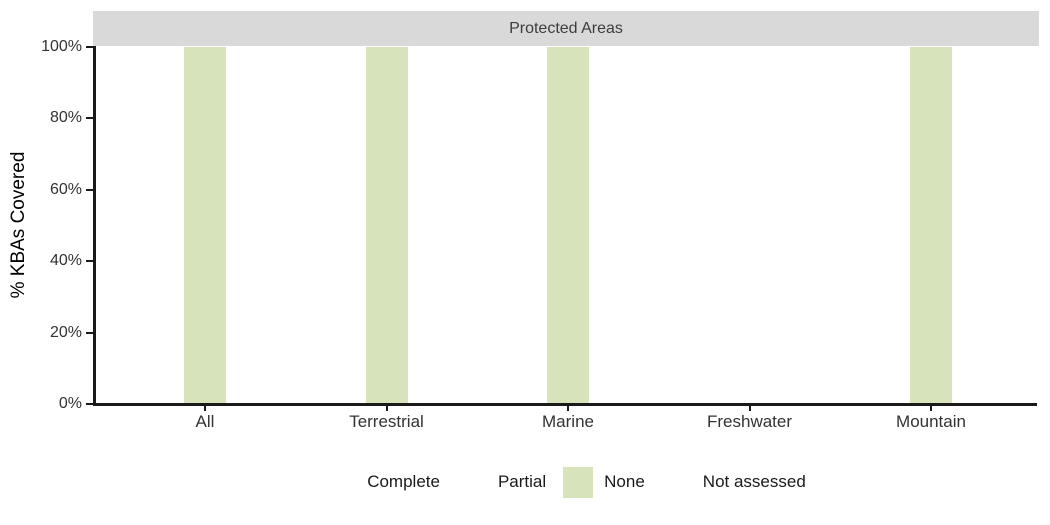 Image resolution: width=1050 pixels, height=525 pixels. Describe the element at coordinates (522, 481) in the screenshot. I see `legend-label: Partial` at that location.